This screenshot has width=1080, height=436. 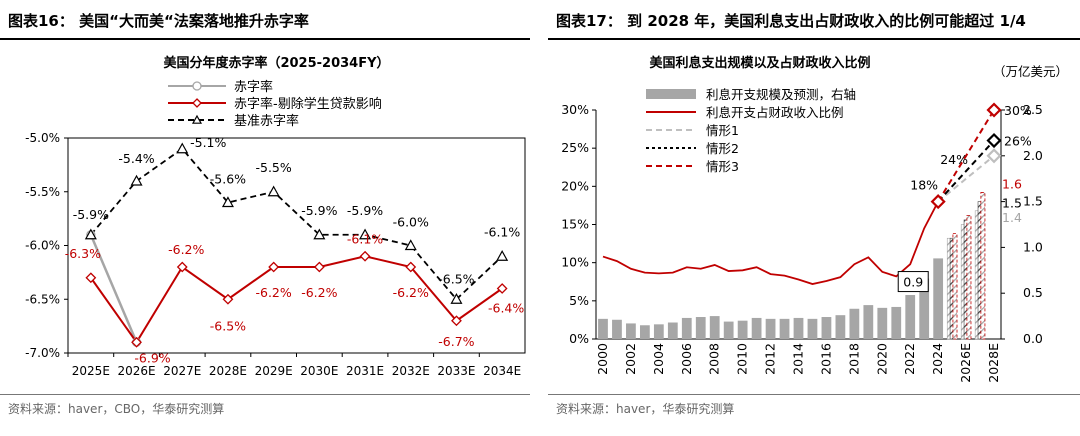 What do you see at coordinates (42, 299) in the screenshot?
I see `y-tick-label: -6.5%` at bounding box center [42, 299].